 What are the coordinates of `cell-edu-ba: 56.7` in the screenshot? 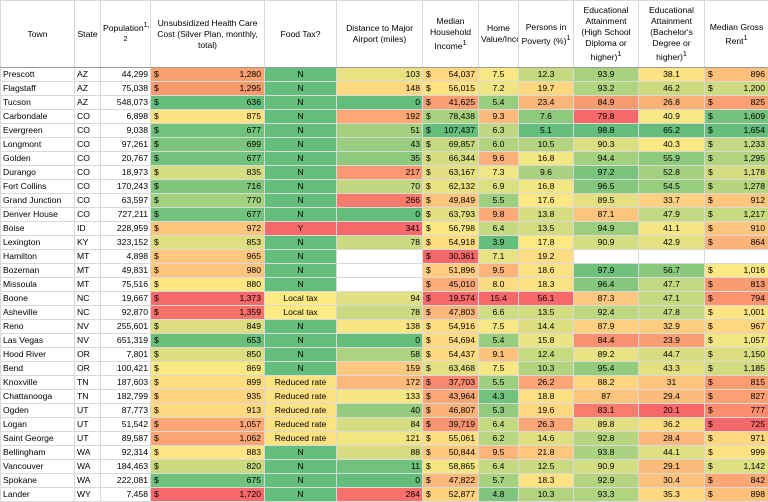 It's located at (672, 271).